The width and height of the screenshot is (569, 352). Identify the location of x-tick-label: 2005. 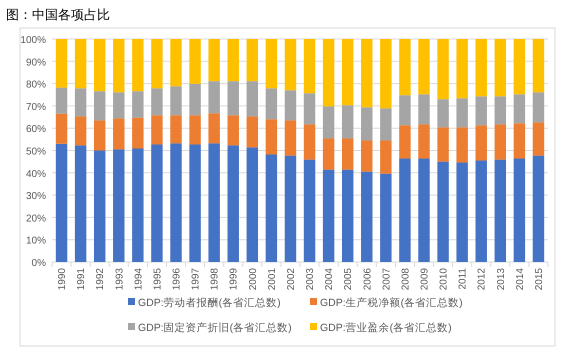
(348, 279).